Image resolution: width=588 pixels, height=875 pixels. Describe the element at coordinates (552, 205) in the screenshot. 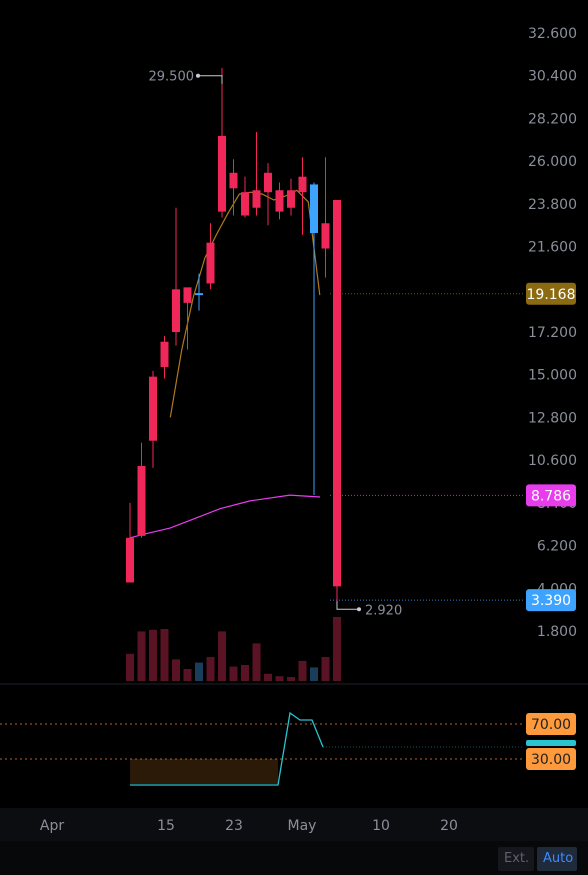

I see `price-tick-label: 23.800` at that location.